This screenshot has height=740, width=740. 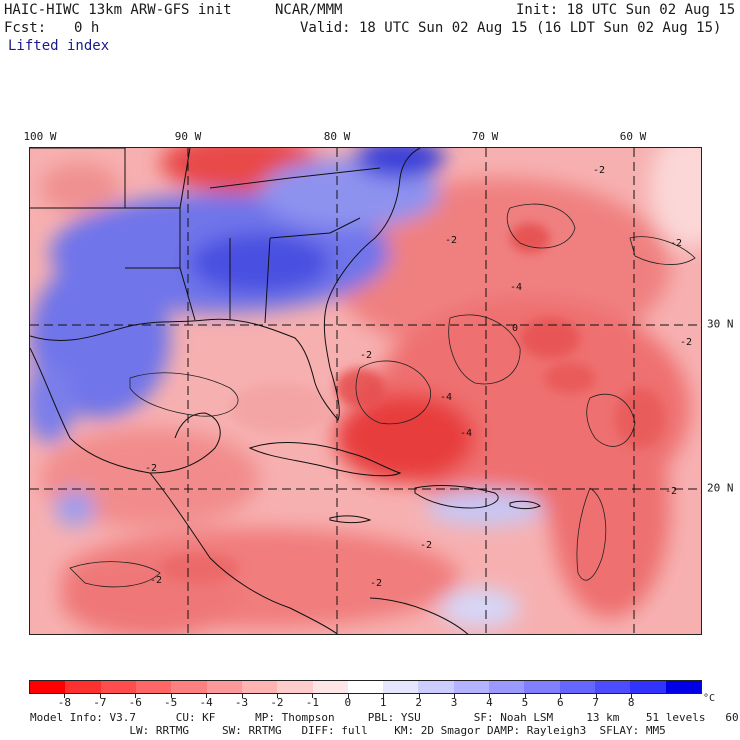 What do you see at coordinates (480, 608) in the screenshot?
I see `south-caribbean-stable` at bounding box center [480, 608].